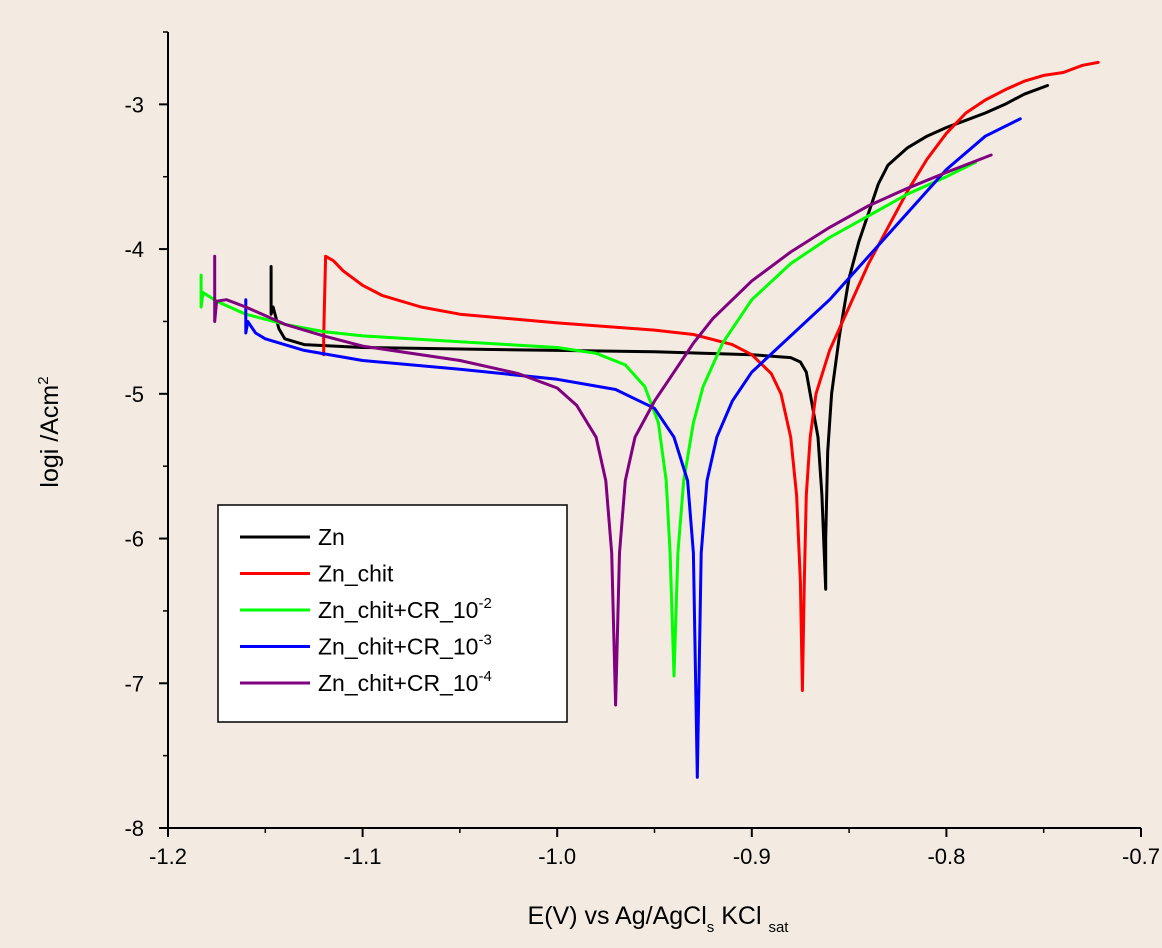 The height and width of the screenshot is (948, 1162). I want to click on x-tick-label: -1.0, so click(557, 856).